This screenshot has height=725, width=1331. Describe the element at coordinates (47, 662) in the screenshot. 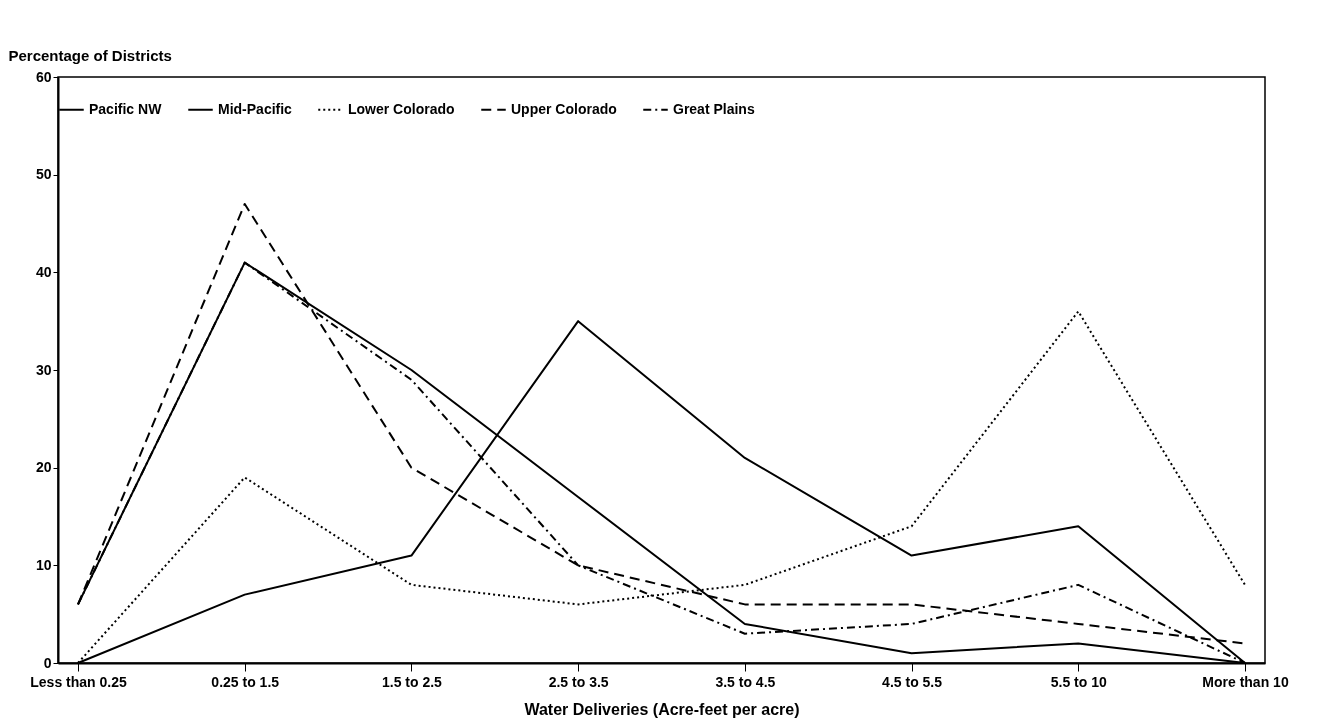

I see `y-tick-label: 0` at that location.